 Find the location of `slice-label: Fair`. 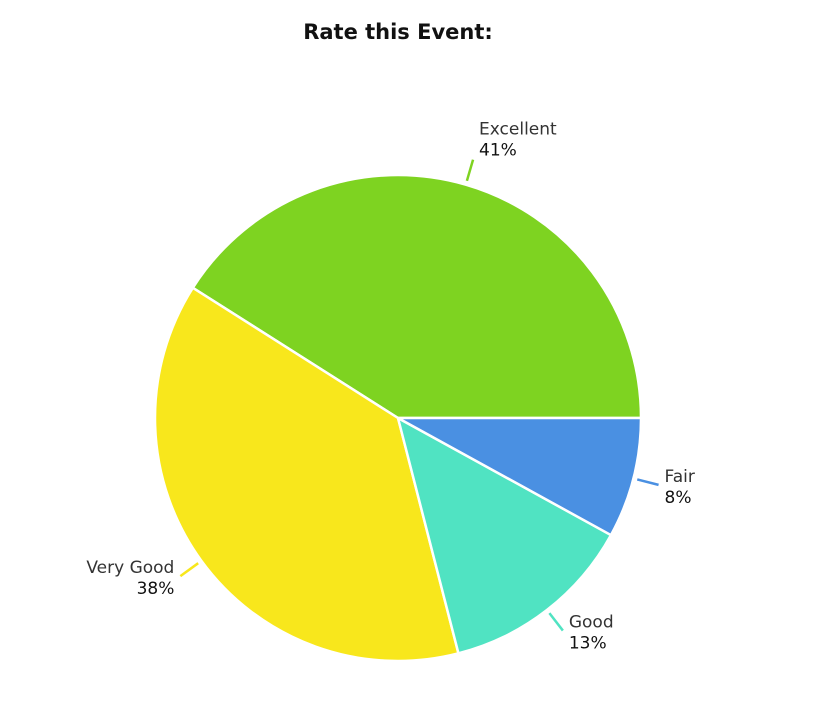

slice-label: Fair is located at coordinates (680, 477).